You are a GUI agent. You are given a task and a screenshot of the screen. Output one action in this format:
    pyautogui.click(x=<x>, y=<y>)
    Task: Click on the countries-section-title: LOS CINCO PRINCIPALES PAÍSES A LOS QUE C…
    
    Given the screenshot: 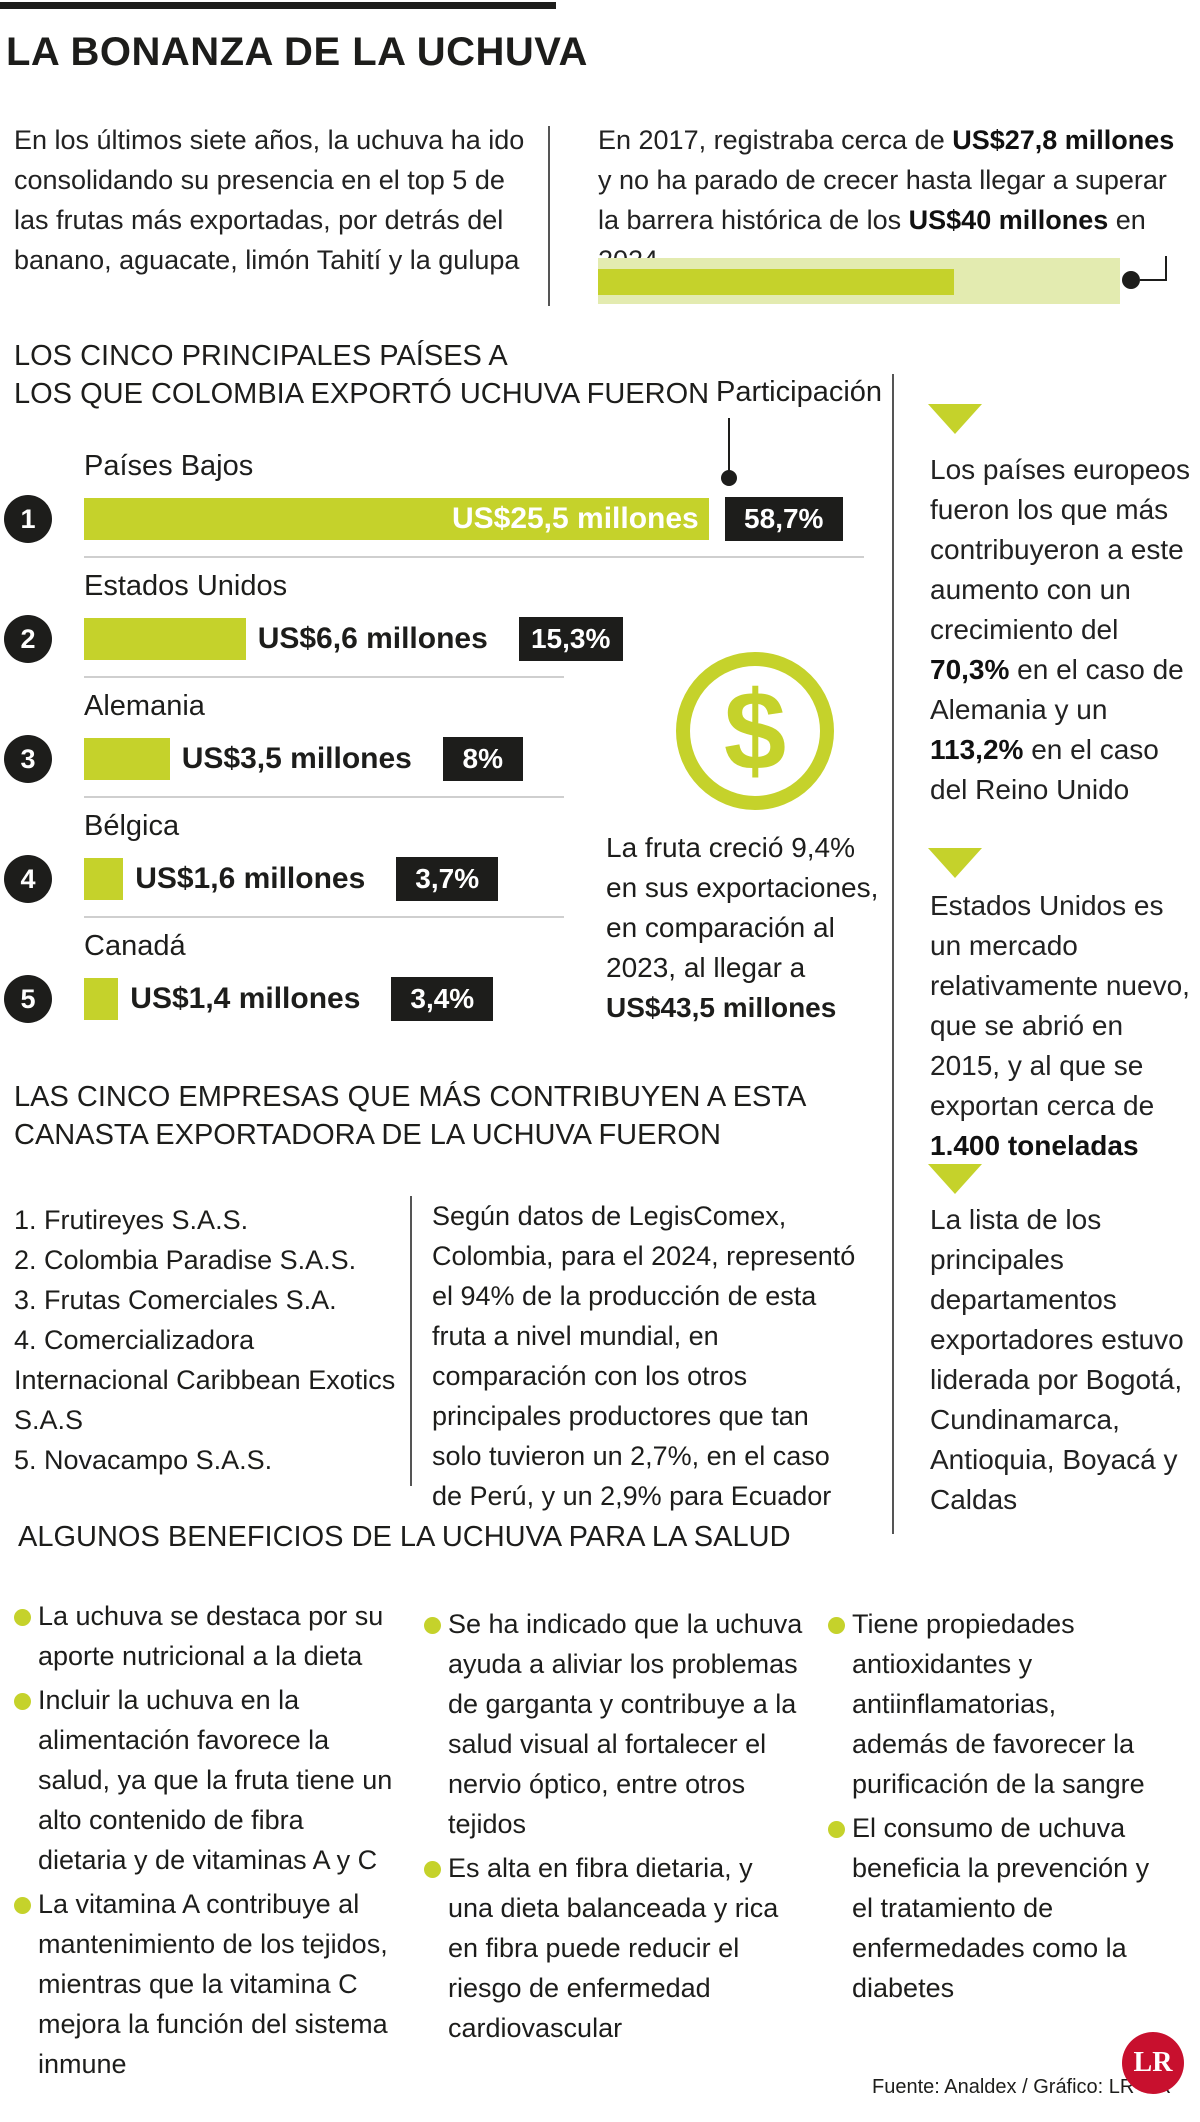 What is the action you would take?
    pyautogui.click(x=361, y=375)
    